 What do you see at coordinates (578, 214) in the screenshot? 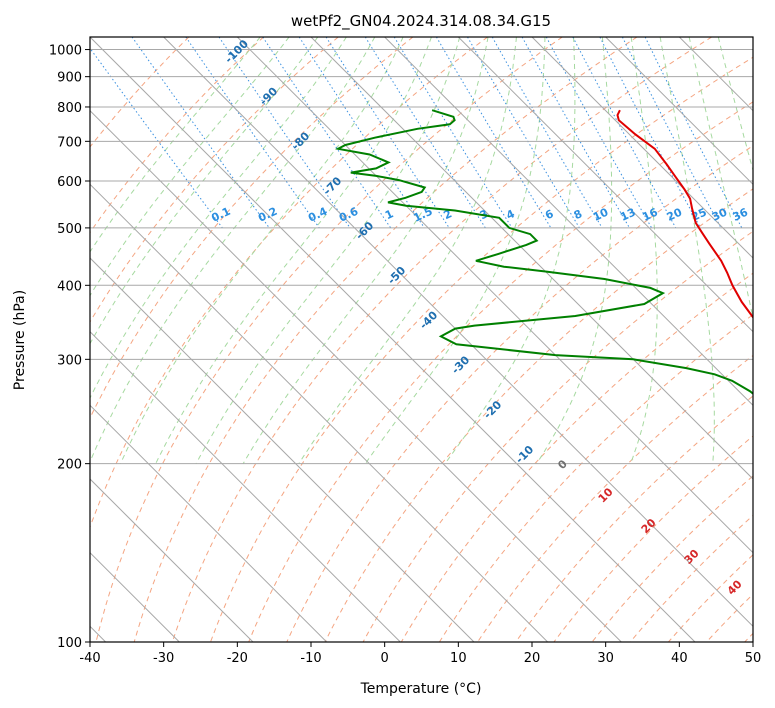
I see `mixing-ratio-label: 8` at bounding box center [578, 214].